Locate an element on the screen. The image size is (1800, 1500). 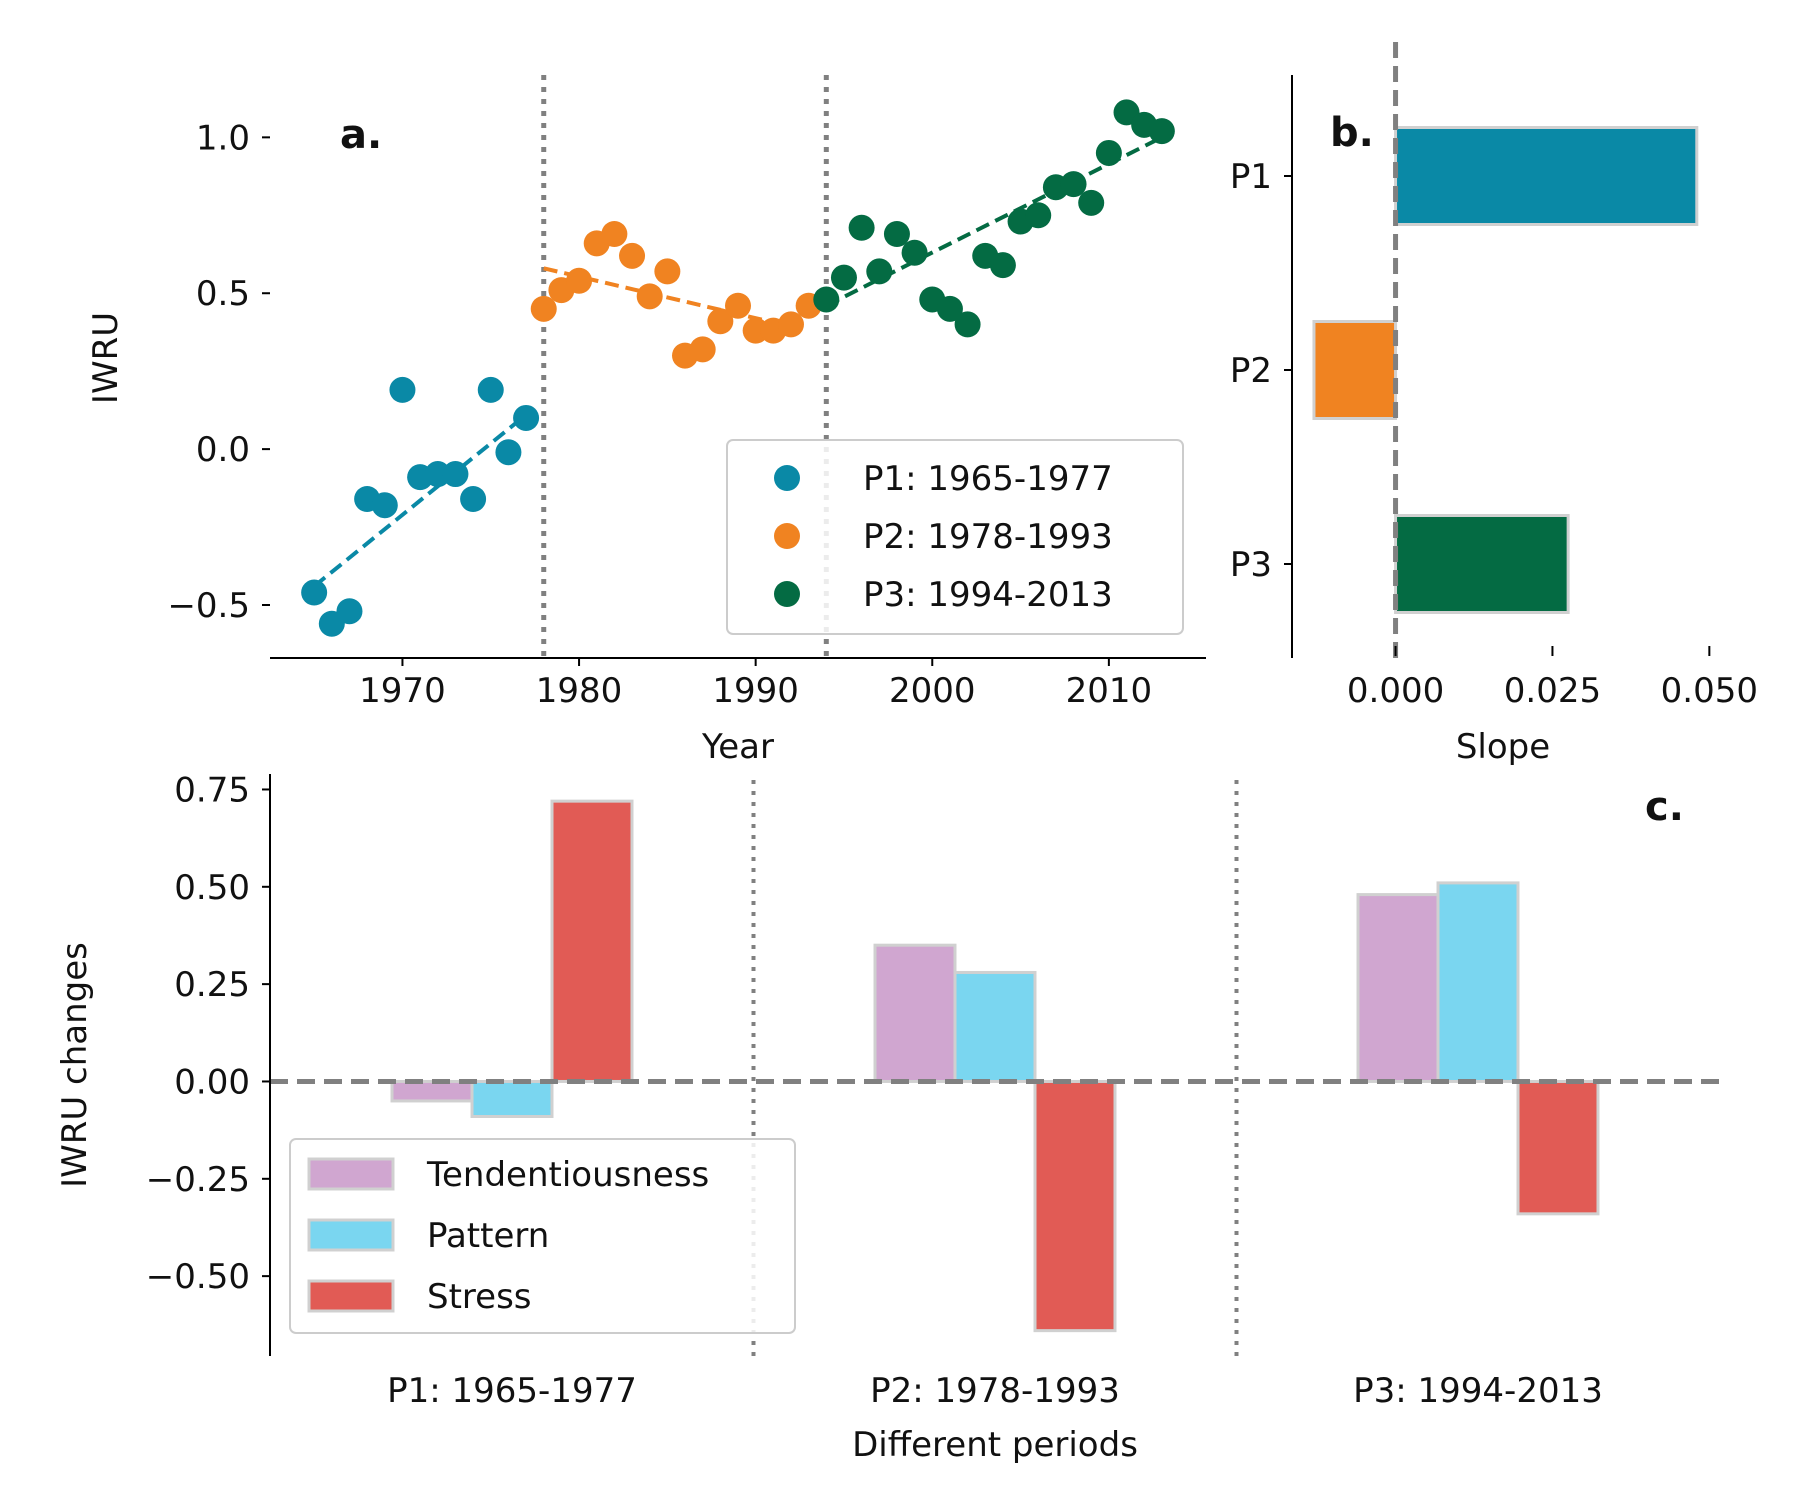
panel-b-bar-p1 is located at coordinates (1546, 176).